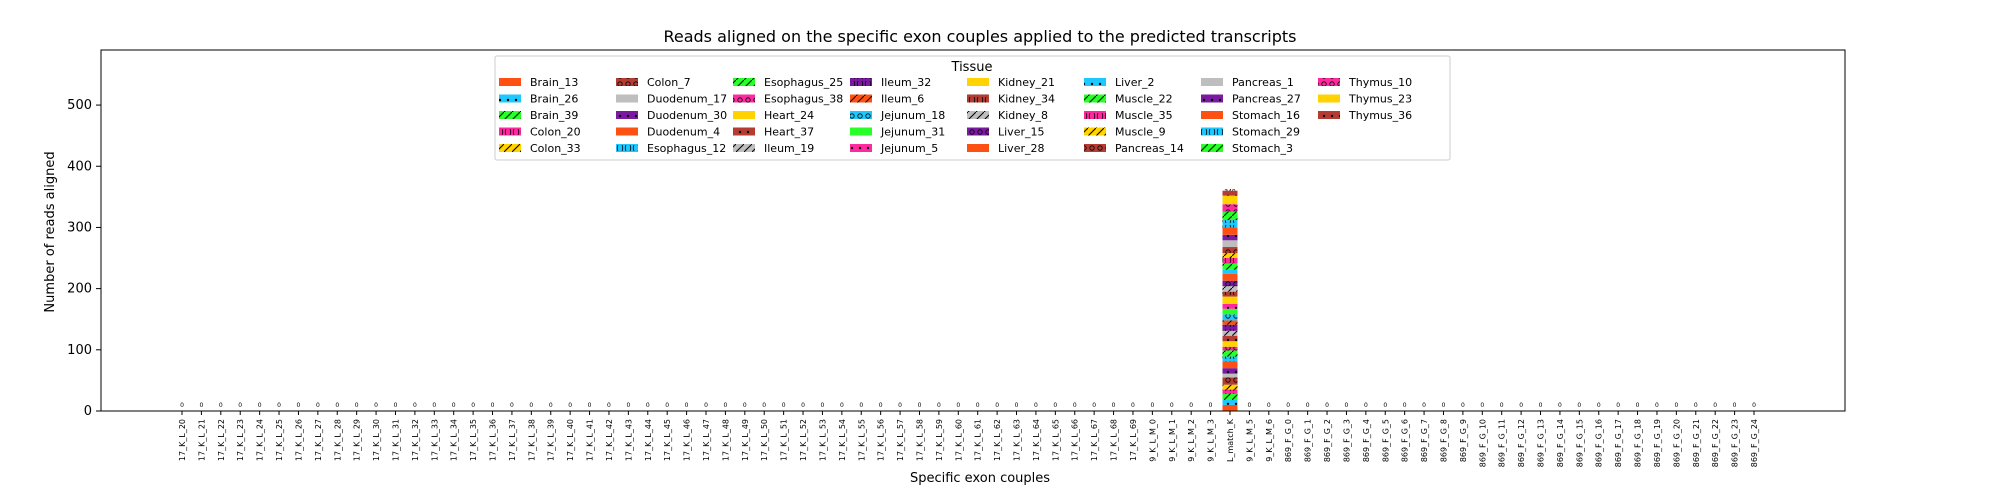  Describe the element at coordinates (1346, 440) in the screenshot. I see `x-tick-label: 869_F_G_3` at that location.